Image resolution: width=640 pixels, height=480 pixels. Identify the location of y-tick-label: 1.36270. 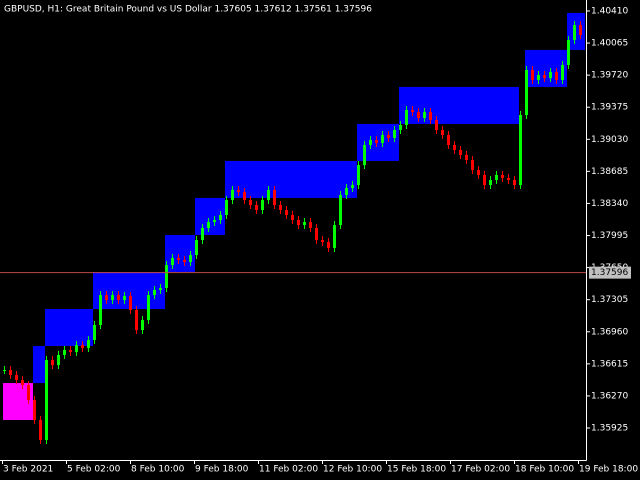
(609, 396).